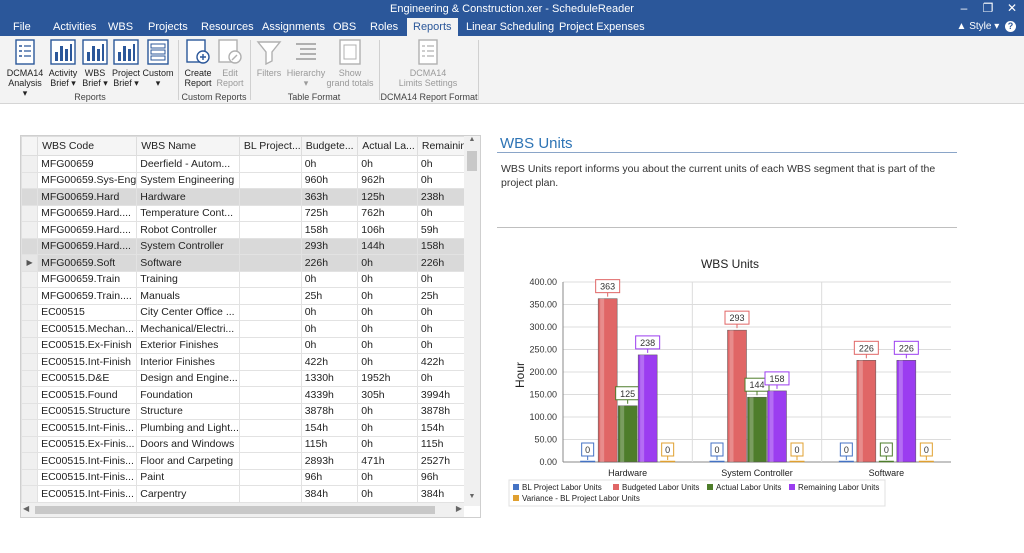 The height and width of the screenshot is (553, 1024). Describe the element at coordinates (472, 161) in the screenshot. I see `scroll-thumb` at that location.